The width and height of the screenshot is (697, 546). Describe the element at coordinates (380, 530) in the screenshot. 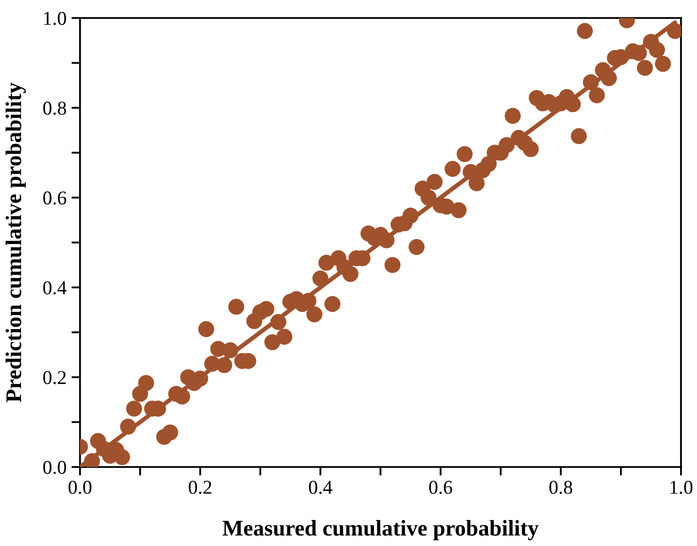

I see `x-axis-title: Measured cumulative probability` at that location.